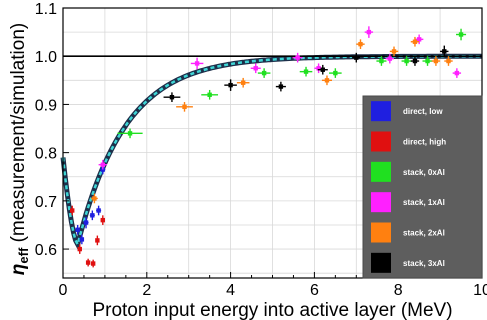 The height and width of the screenshot is (320, 487). Describe the element at coordinates (230, 290) in the screenshot. I see `x-tick-label: 4` at that location.